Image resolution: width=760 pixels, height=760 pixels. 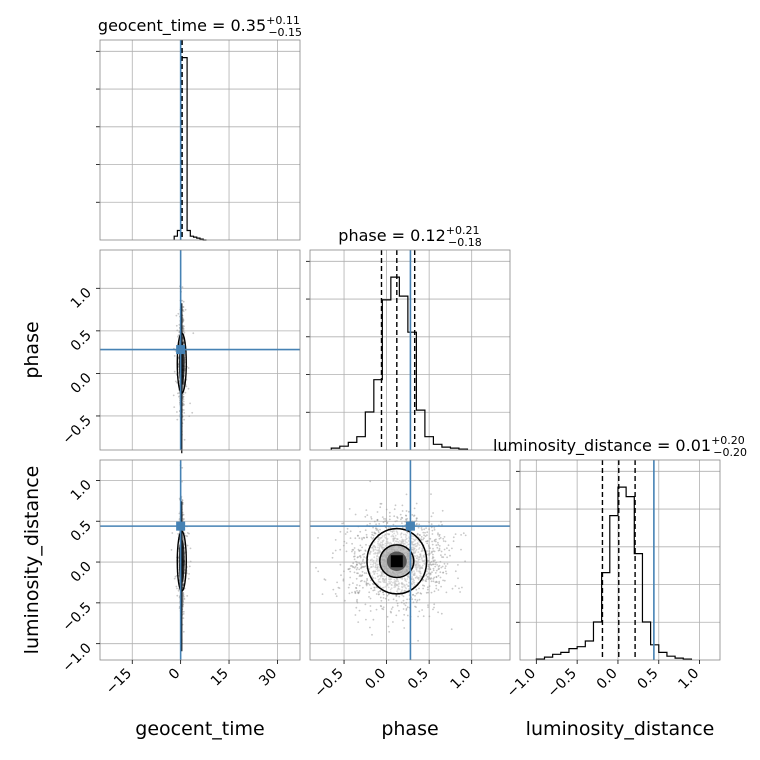 What do you see at coordinates (648, 679) in the screenshot?
I see `xtick-label-luminosity_distance-3: 0.5` at bounding box center [648, 679].